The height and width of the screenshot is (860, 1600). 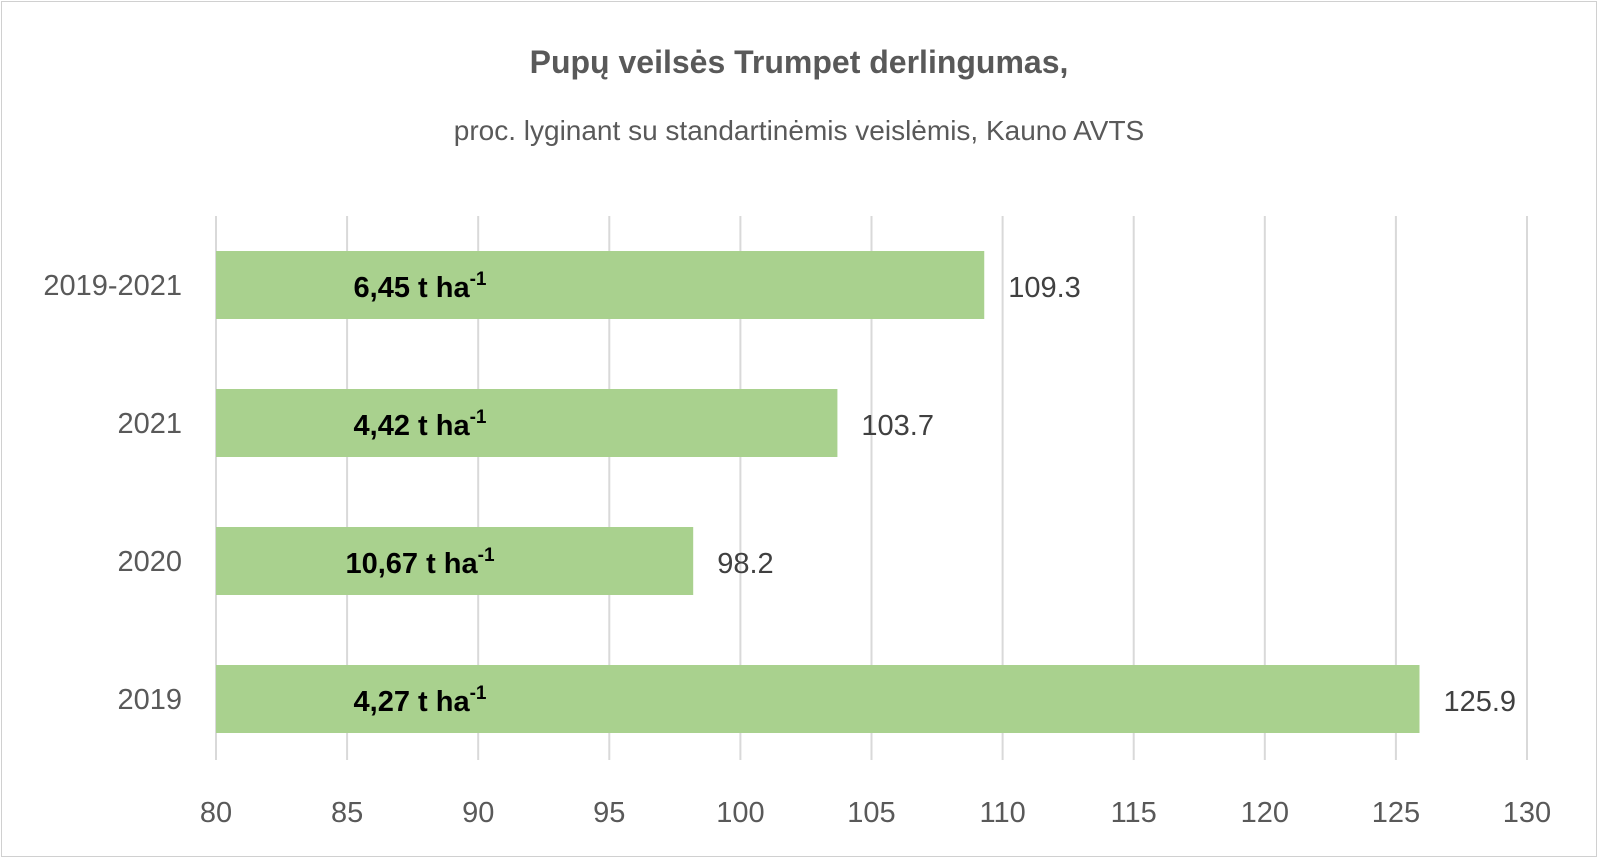 What do you see at coordinates (745, 564) in the screenshot?
I see `data-label: 98.2` at bounding box center [745, 564].